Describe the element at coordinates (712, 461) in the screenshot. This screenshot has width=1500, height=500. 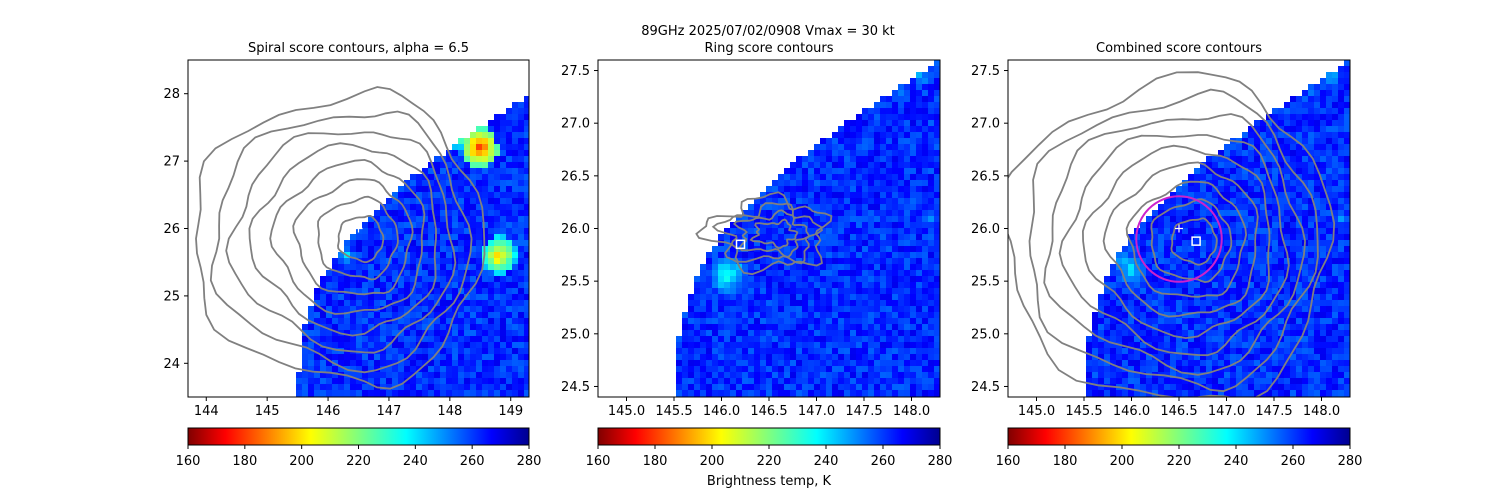
I see `colorbar-tick-label: 200` at that location.